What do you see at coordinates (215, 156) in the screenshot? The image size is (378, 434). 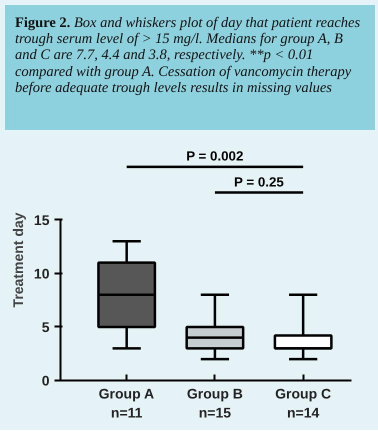 I see `text: P = 0.002` at bounding box center [215, 156].